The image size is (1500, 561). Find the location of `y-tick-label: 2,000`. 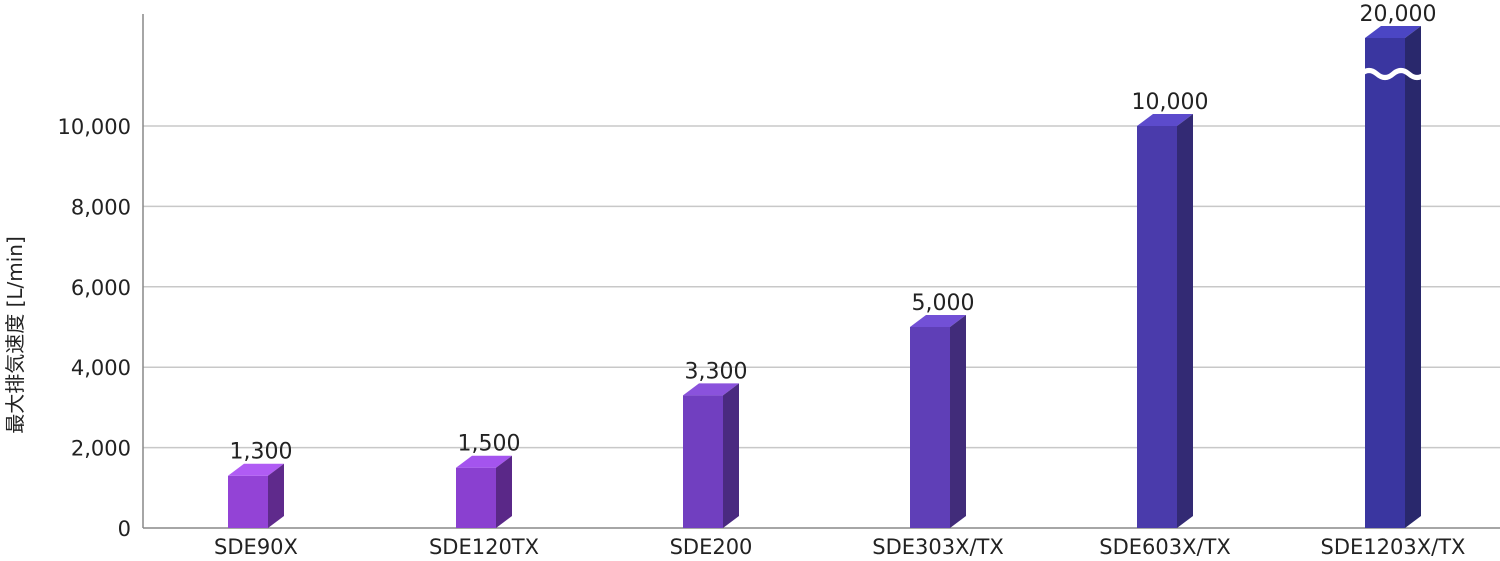

y-tick-label: 2,000 is located at coordinates (101, 449).